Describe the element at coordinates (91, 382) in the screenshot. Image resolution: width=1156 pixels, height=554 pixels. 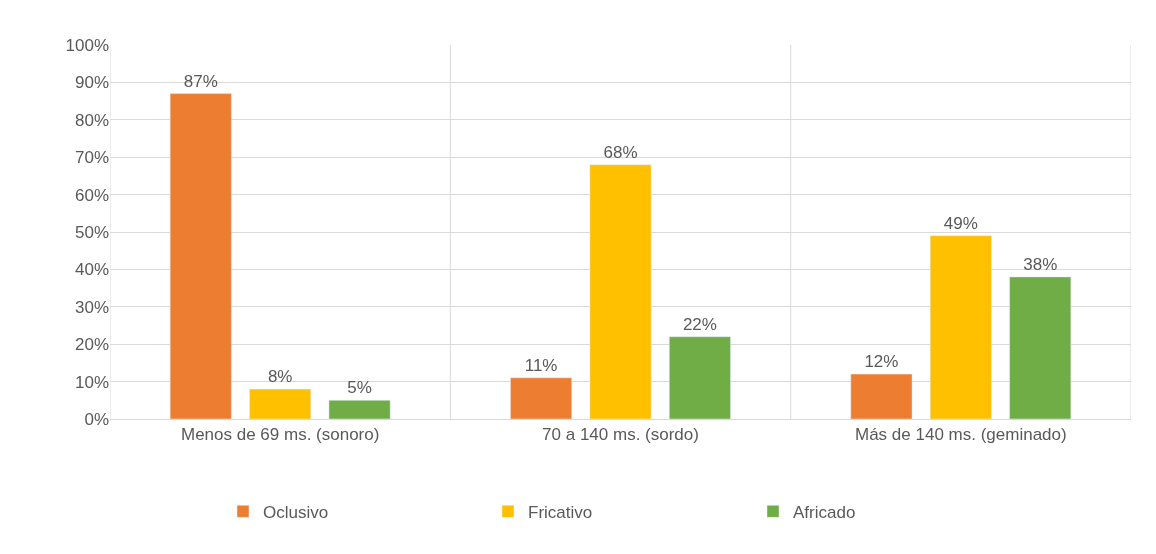
I see `y-tick-label: 10%` at that location.